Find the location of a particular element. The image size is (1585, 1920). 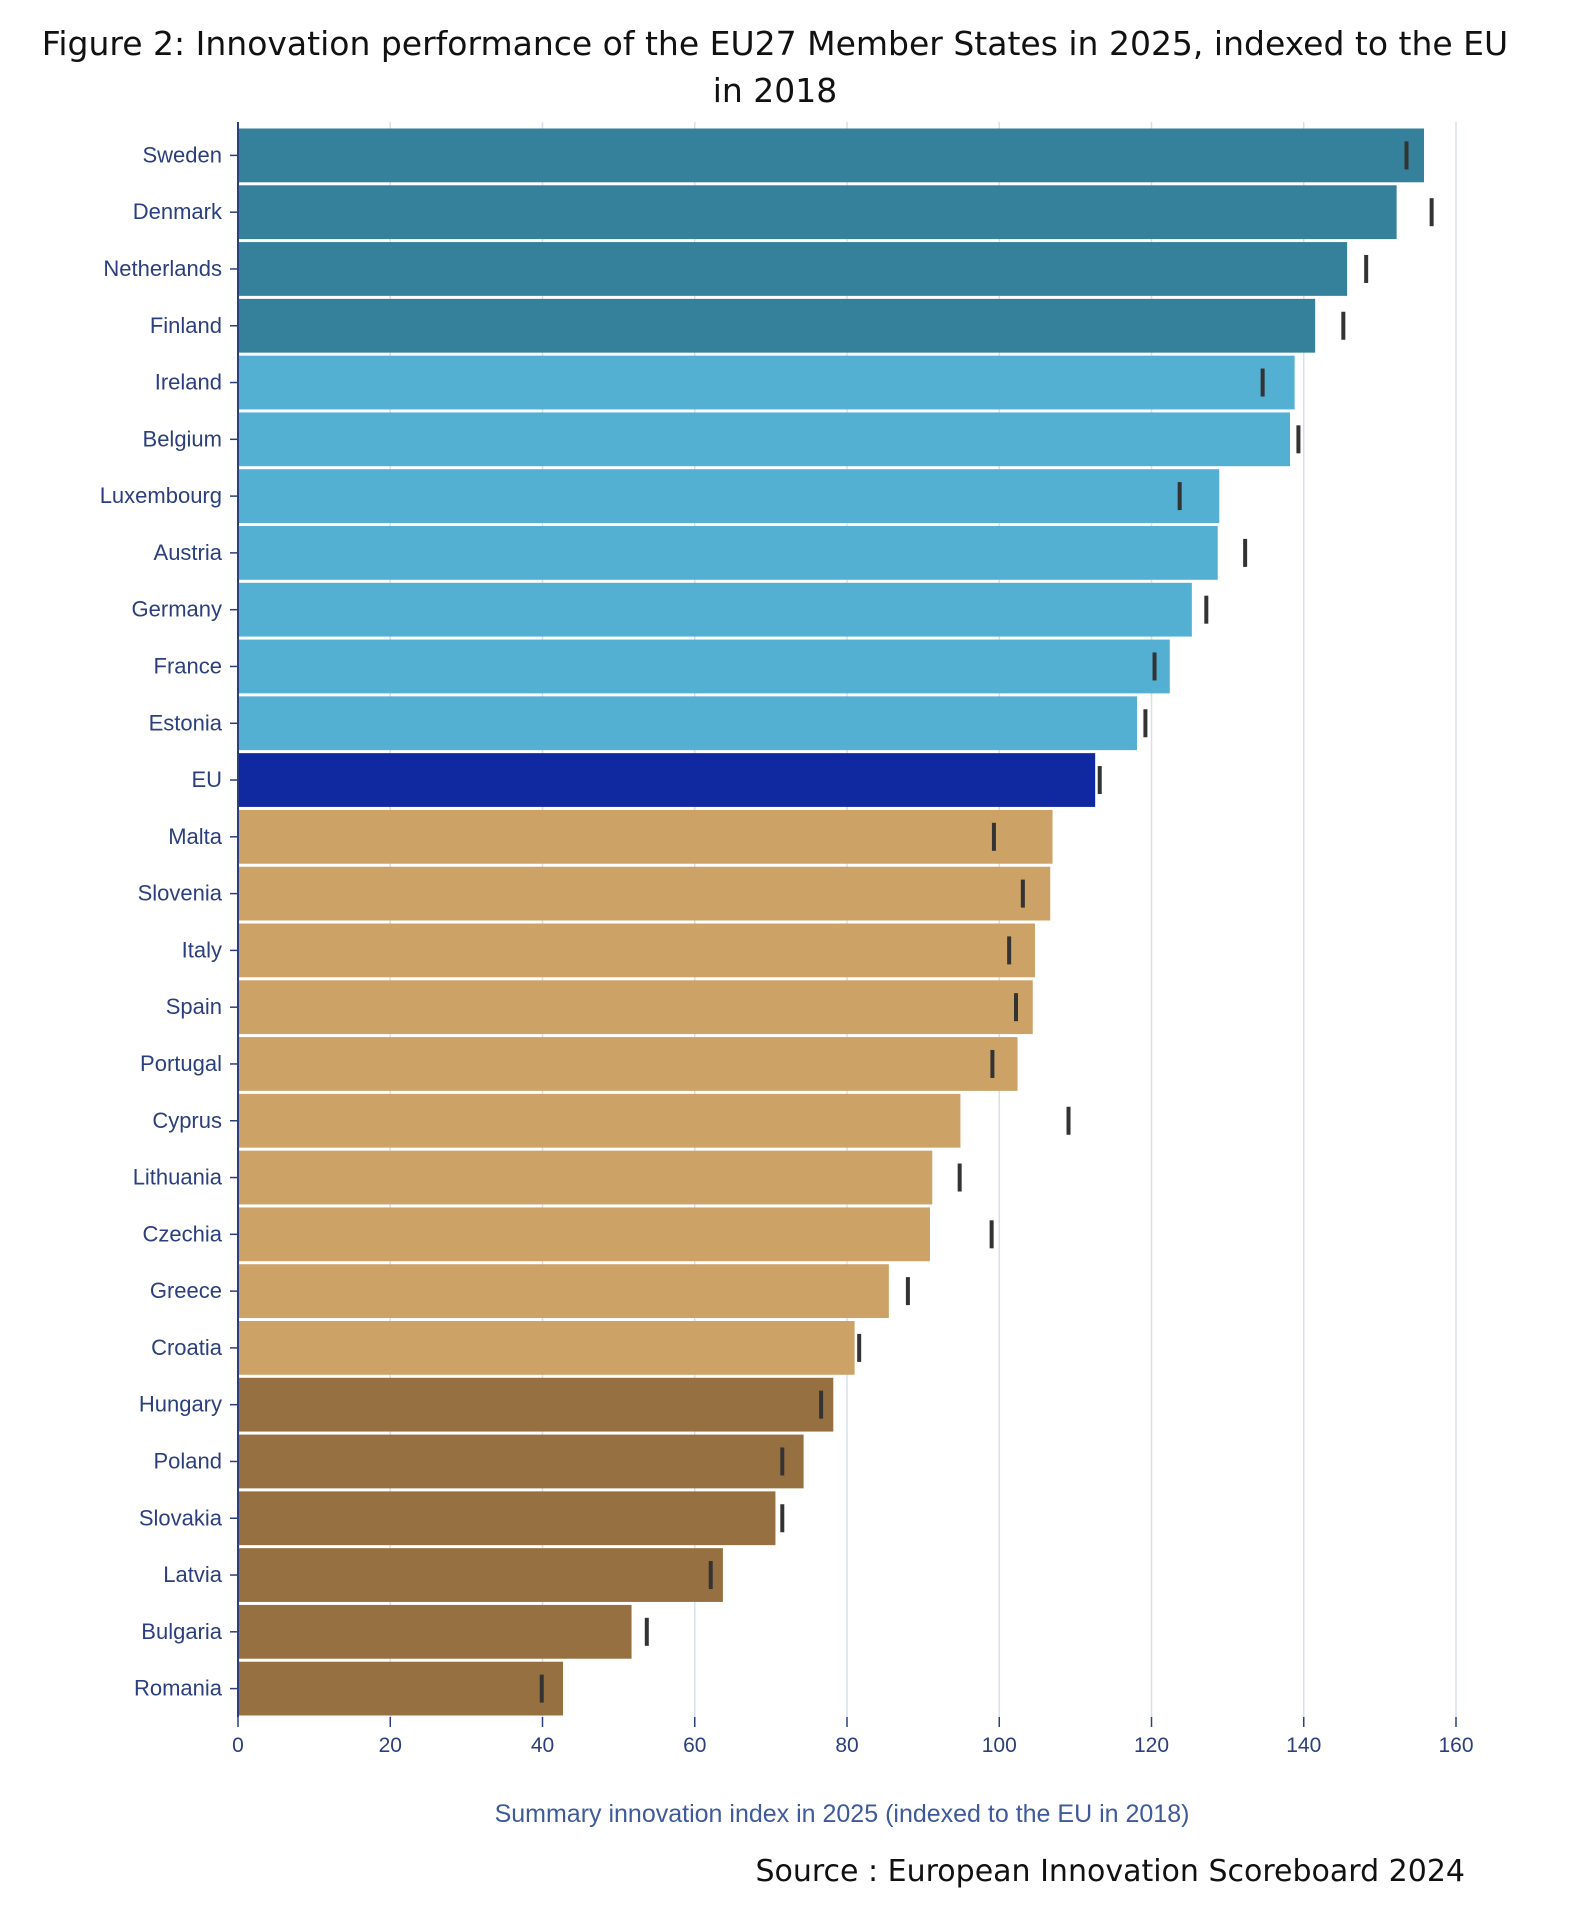

category-label-netherlands: Netherlands is located at coordinates (162, 268).